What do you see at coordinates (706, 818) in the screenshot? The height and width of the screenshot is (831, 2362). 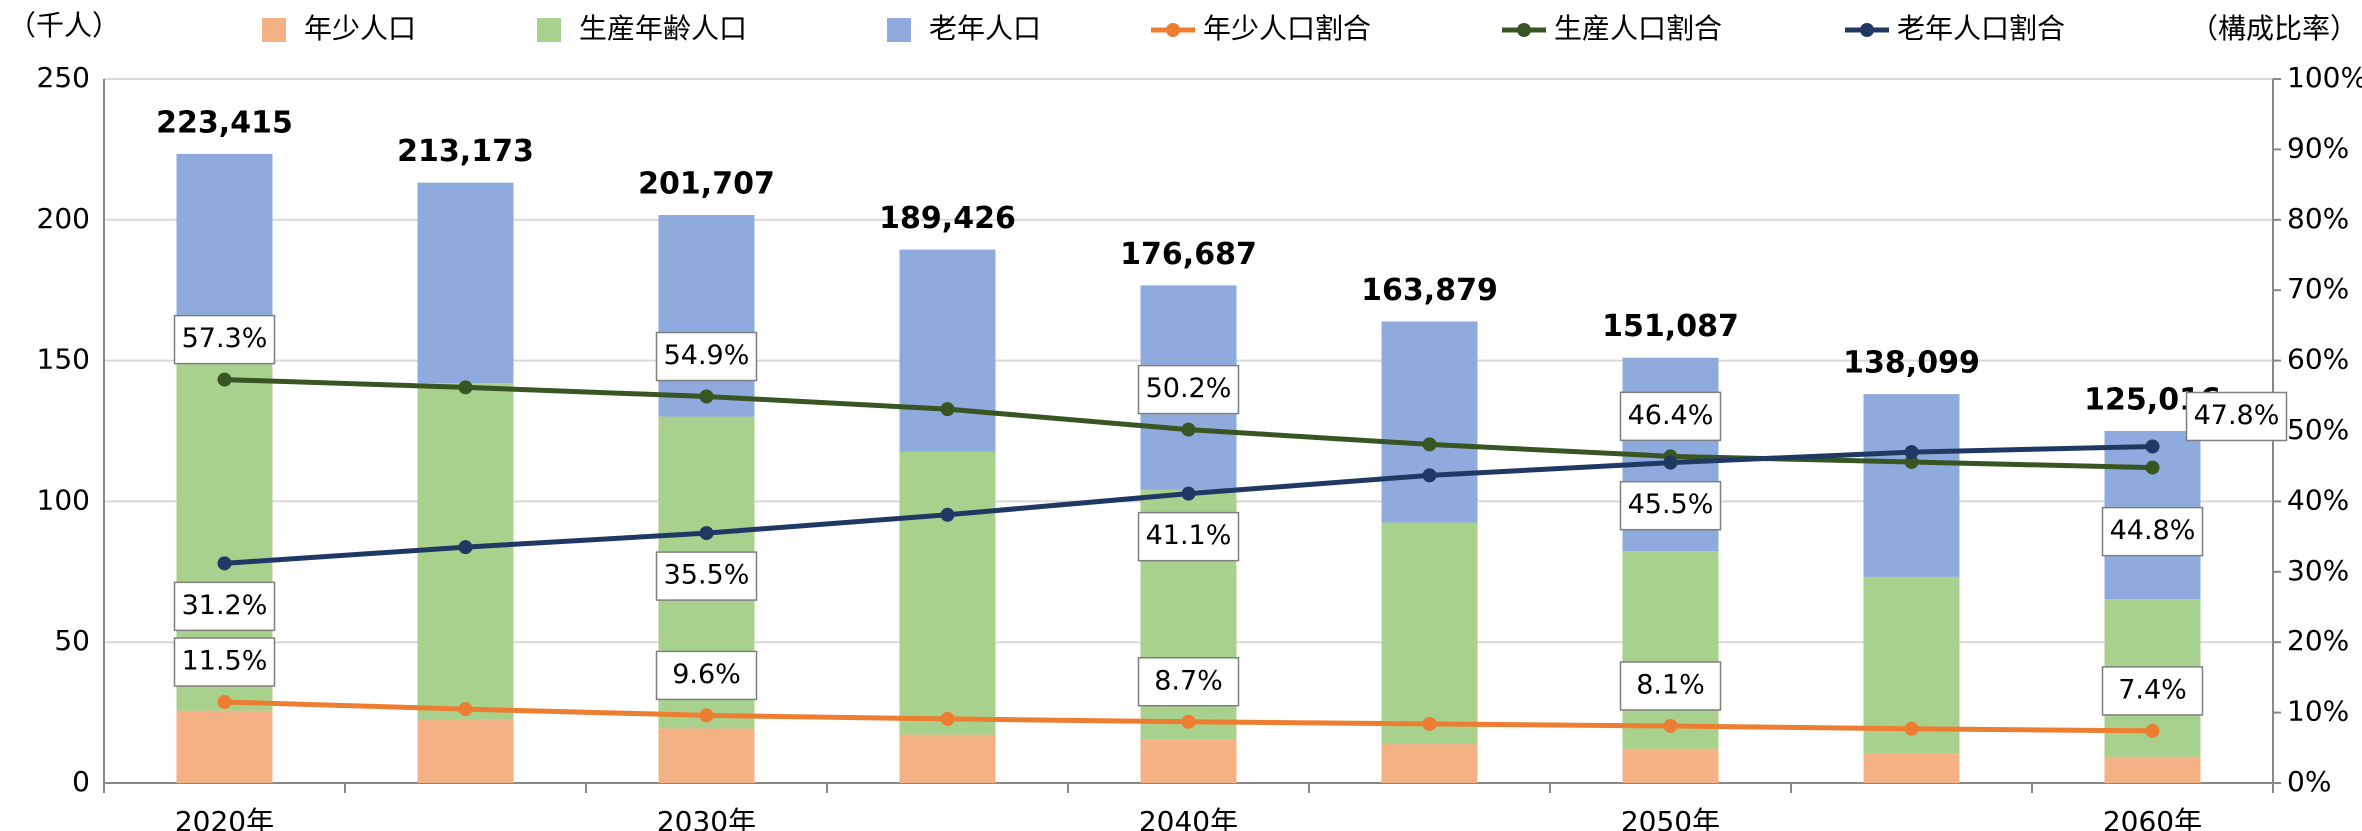 I see `x-tick-label: 2030年` at bounding box center [706, 818].